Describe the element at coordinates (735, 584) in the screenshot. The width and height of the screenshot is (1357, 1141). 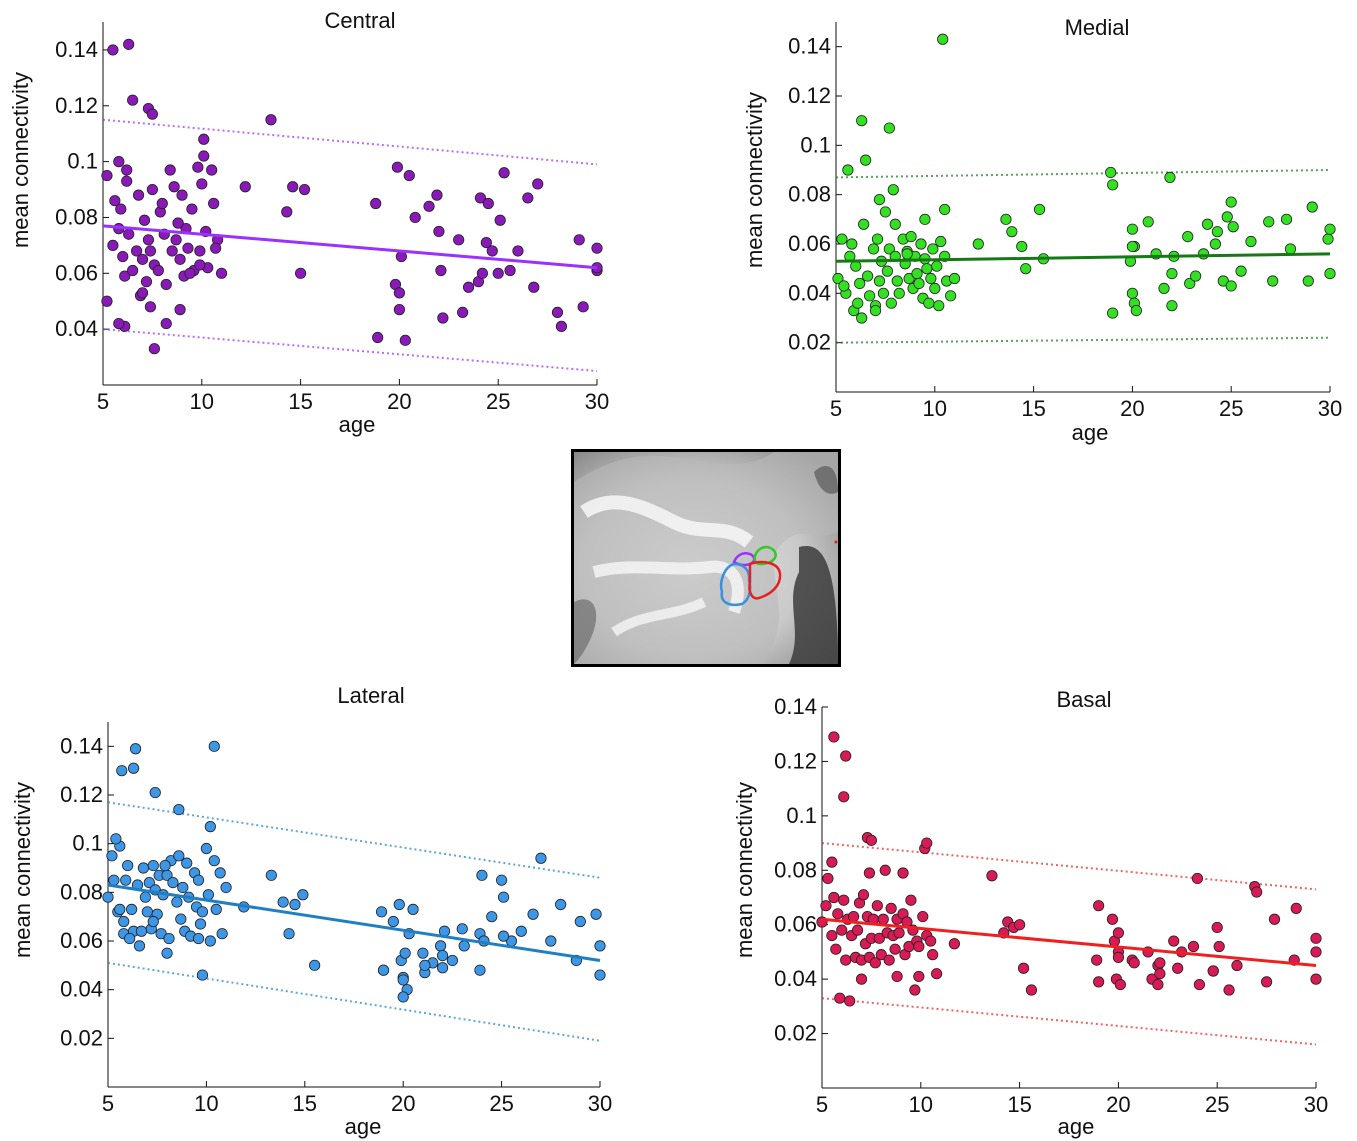
I see `lateral-roi-outline` at that location.